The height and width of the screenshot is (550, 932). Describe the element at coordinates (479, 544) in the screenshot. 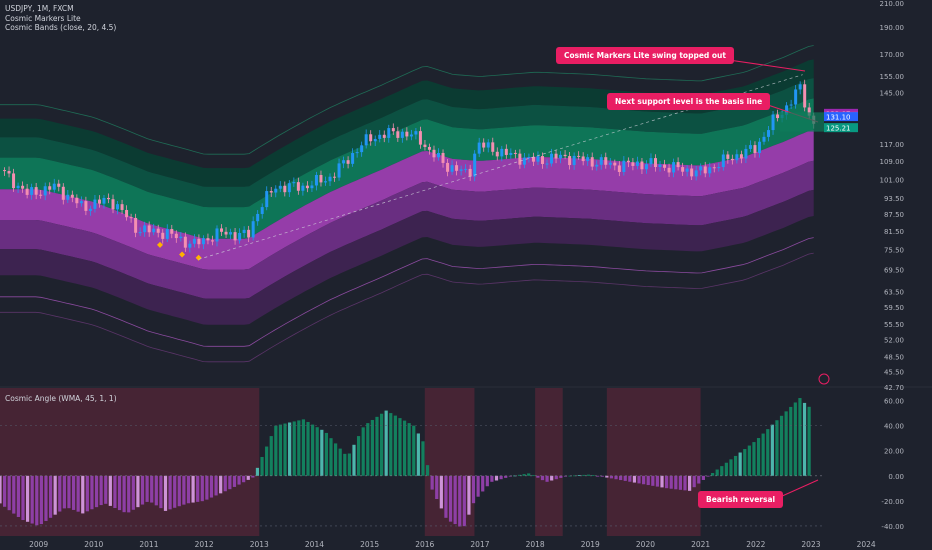

I see `time-tick: 2017` at that location.